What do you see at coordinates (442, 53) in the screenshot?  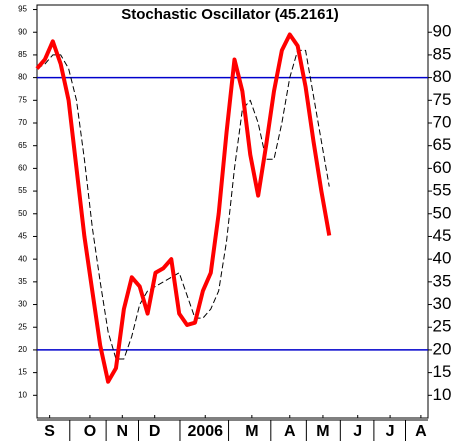 I see `y2-tick-label: 85` at bounding box center [442, 53].